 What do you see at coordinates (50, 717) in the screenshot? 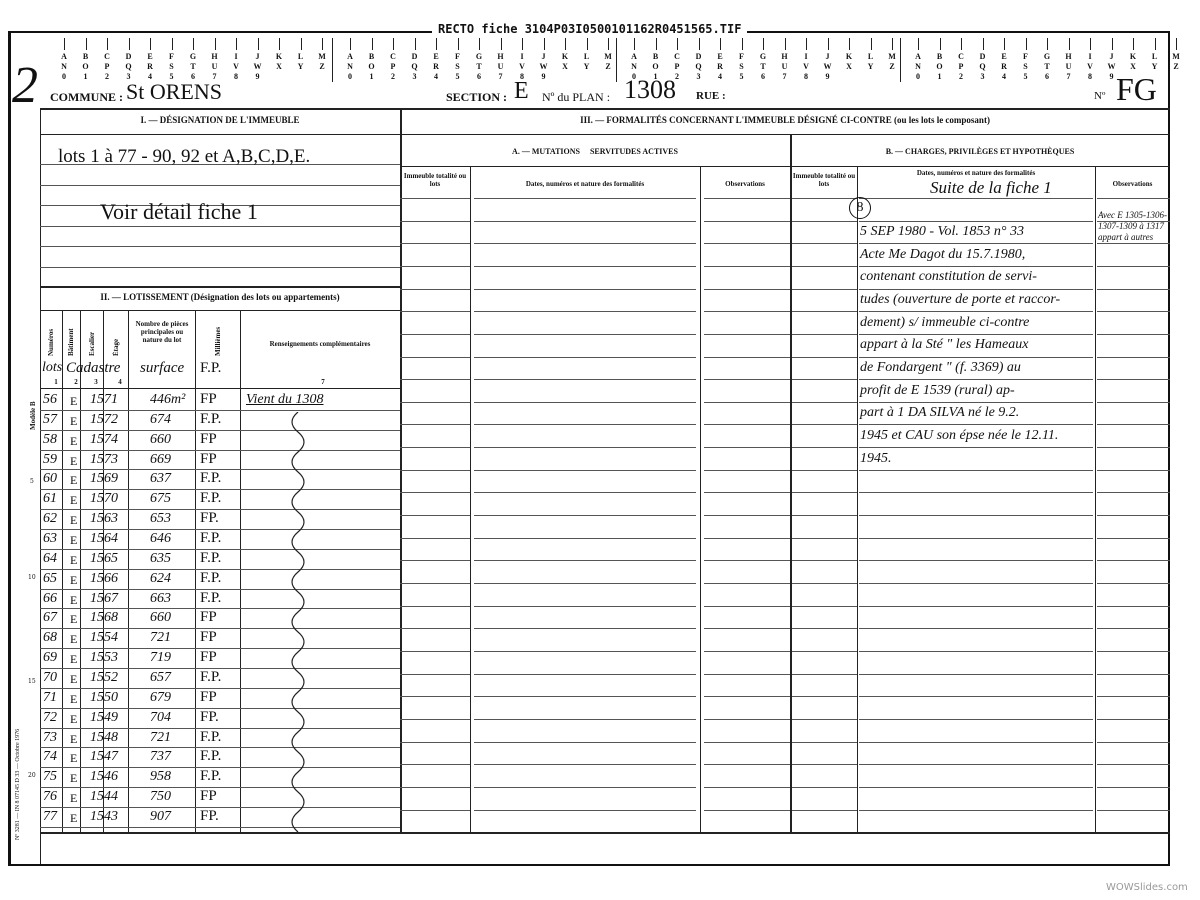
I see `lot-number: 72` at bounding box center [50, 717].